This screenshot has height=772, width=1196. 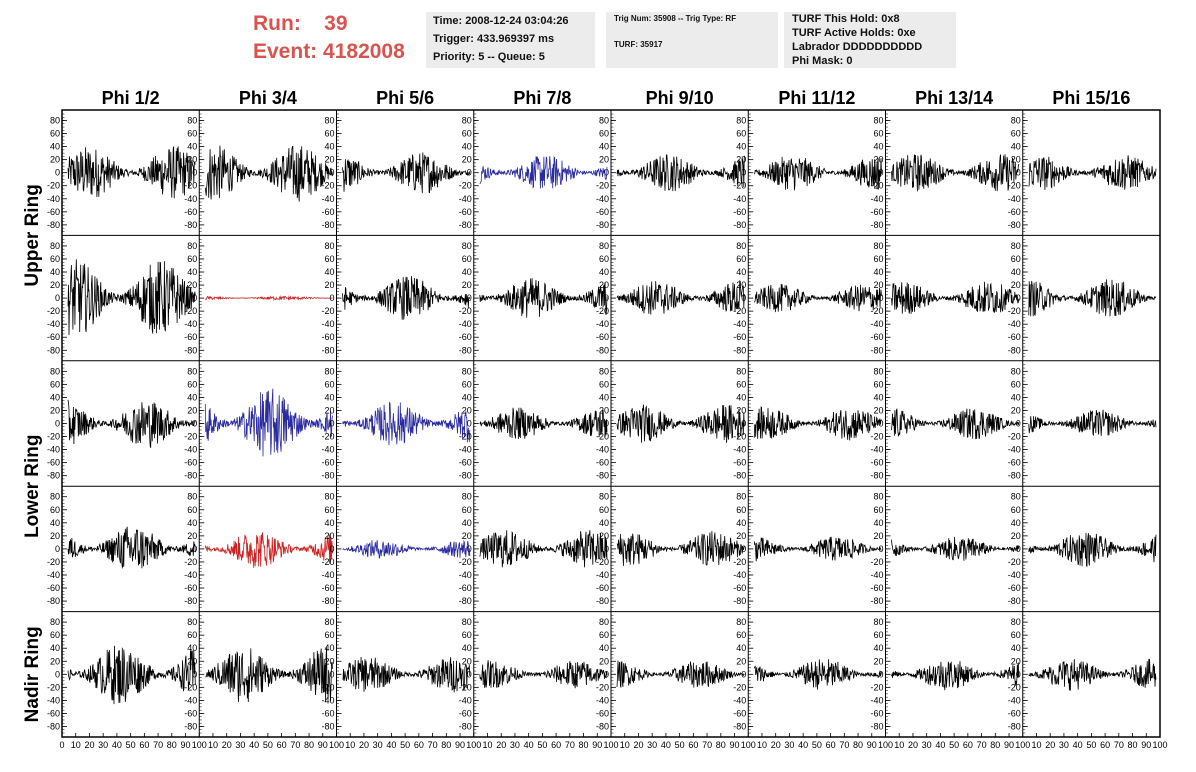 I want to click on x-tick-label: 90, so click(x=460, y=745).